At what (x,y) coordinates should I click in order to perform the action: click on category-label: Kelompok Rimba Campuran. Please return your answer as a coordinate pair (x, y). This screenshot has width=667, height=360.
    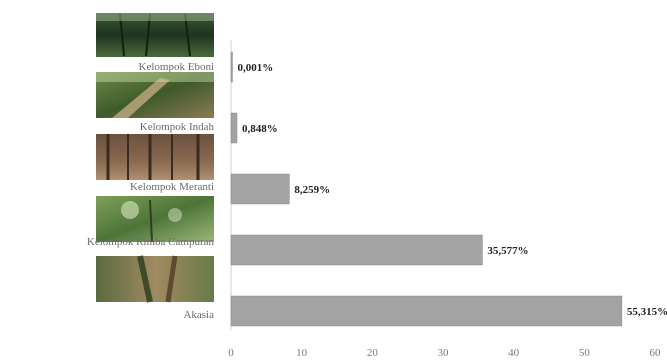
    Looking at the image, I should click on (151, 242).